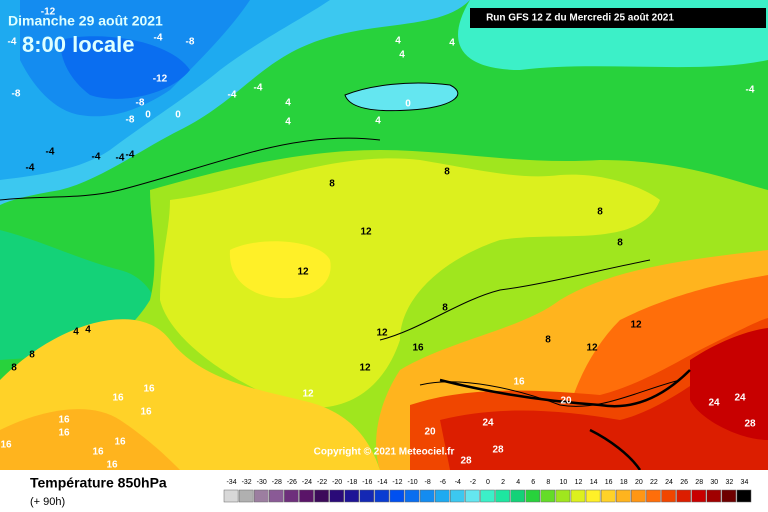  What do you see at coordinates (624, 482) in the screenshot?
I see `scale-label: 18` at bounding box center [624, 482].